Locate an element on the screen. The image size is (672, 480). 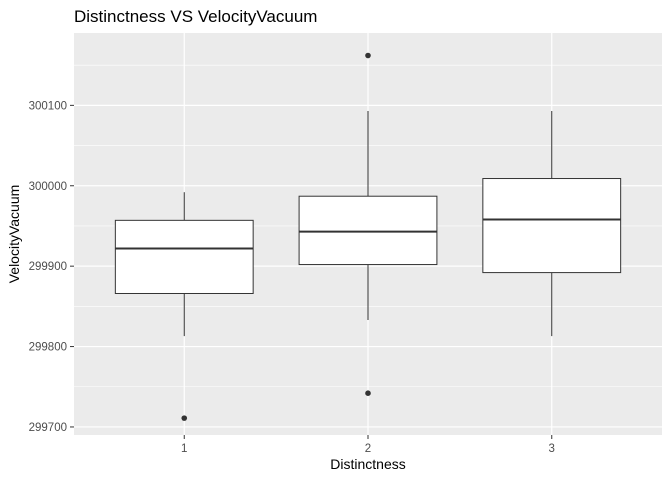
y-axis: 299700 299800 299900 300000 300100 is located at coordinates (51, 267).